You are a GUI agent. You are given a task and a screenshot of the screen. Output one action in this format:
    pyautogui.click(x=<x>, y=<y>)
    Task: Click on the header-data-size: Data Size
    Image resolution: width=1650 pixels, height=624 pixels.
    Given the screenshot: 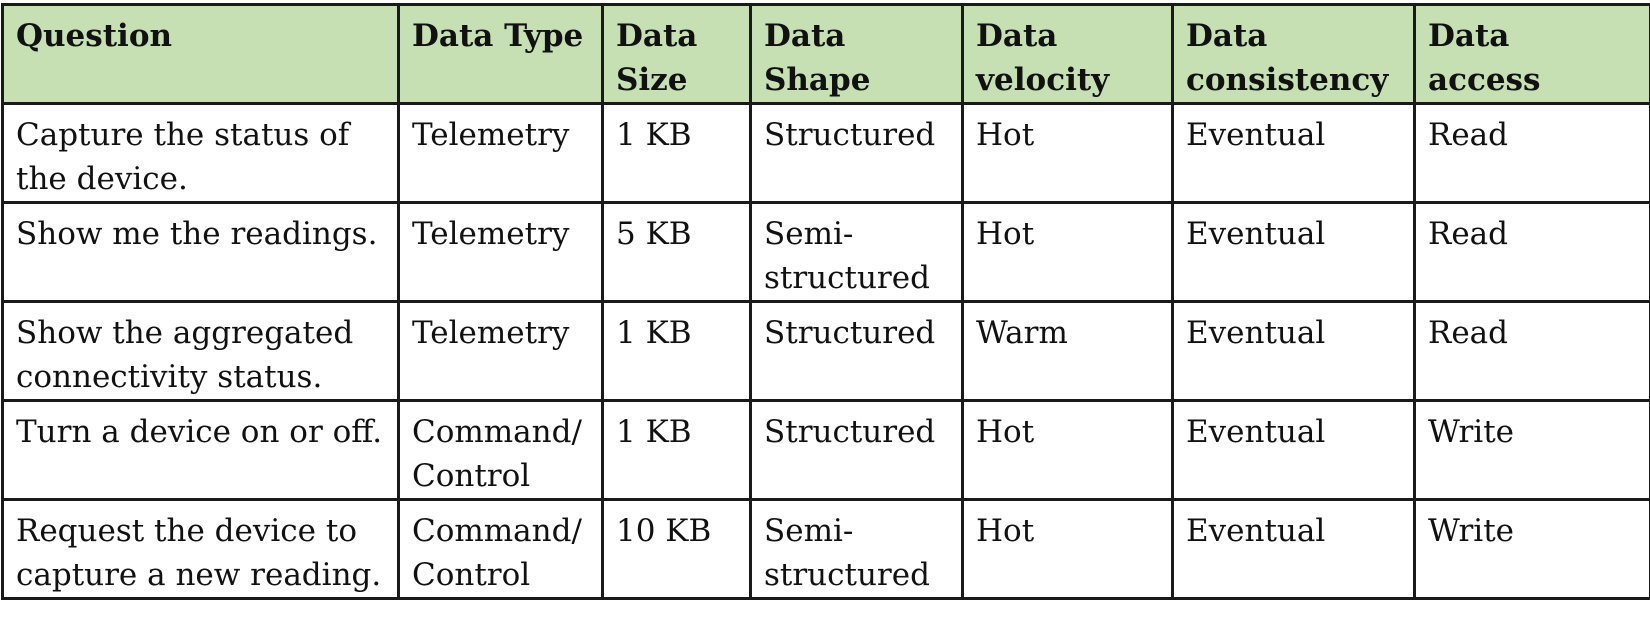 What is the action you would take?
    pyautogui.click(x=676, y=54)
    